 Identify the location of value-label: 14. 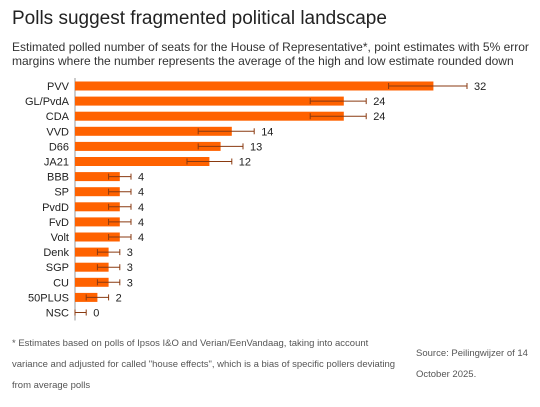
(267, 132).